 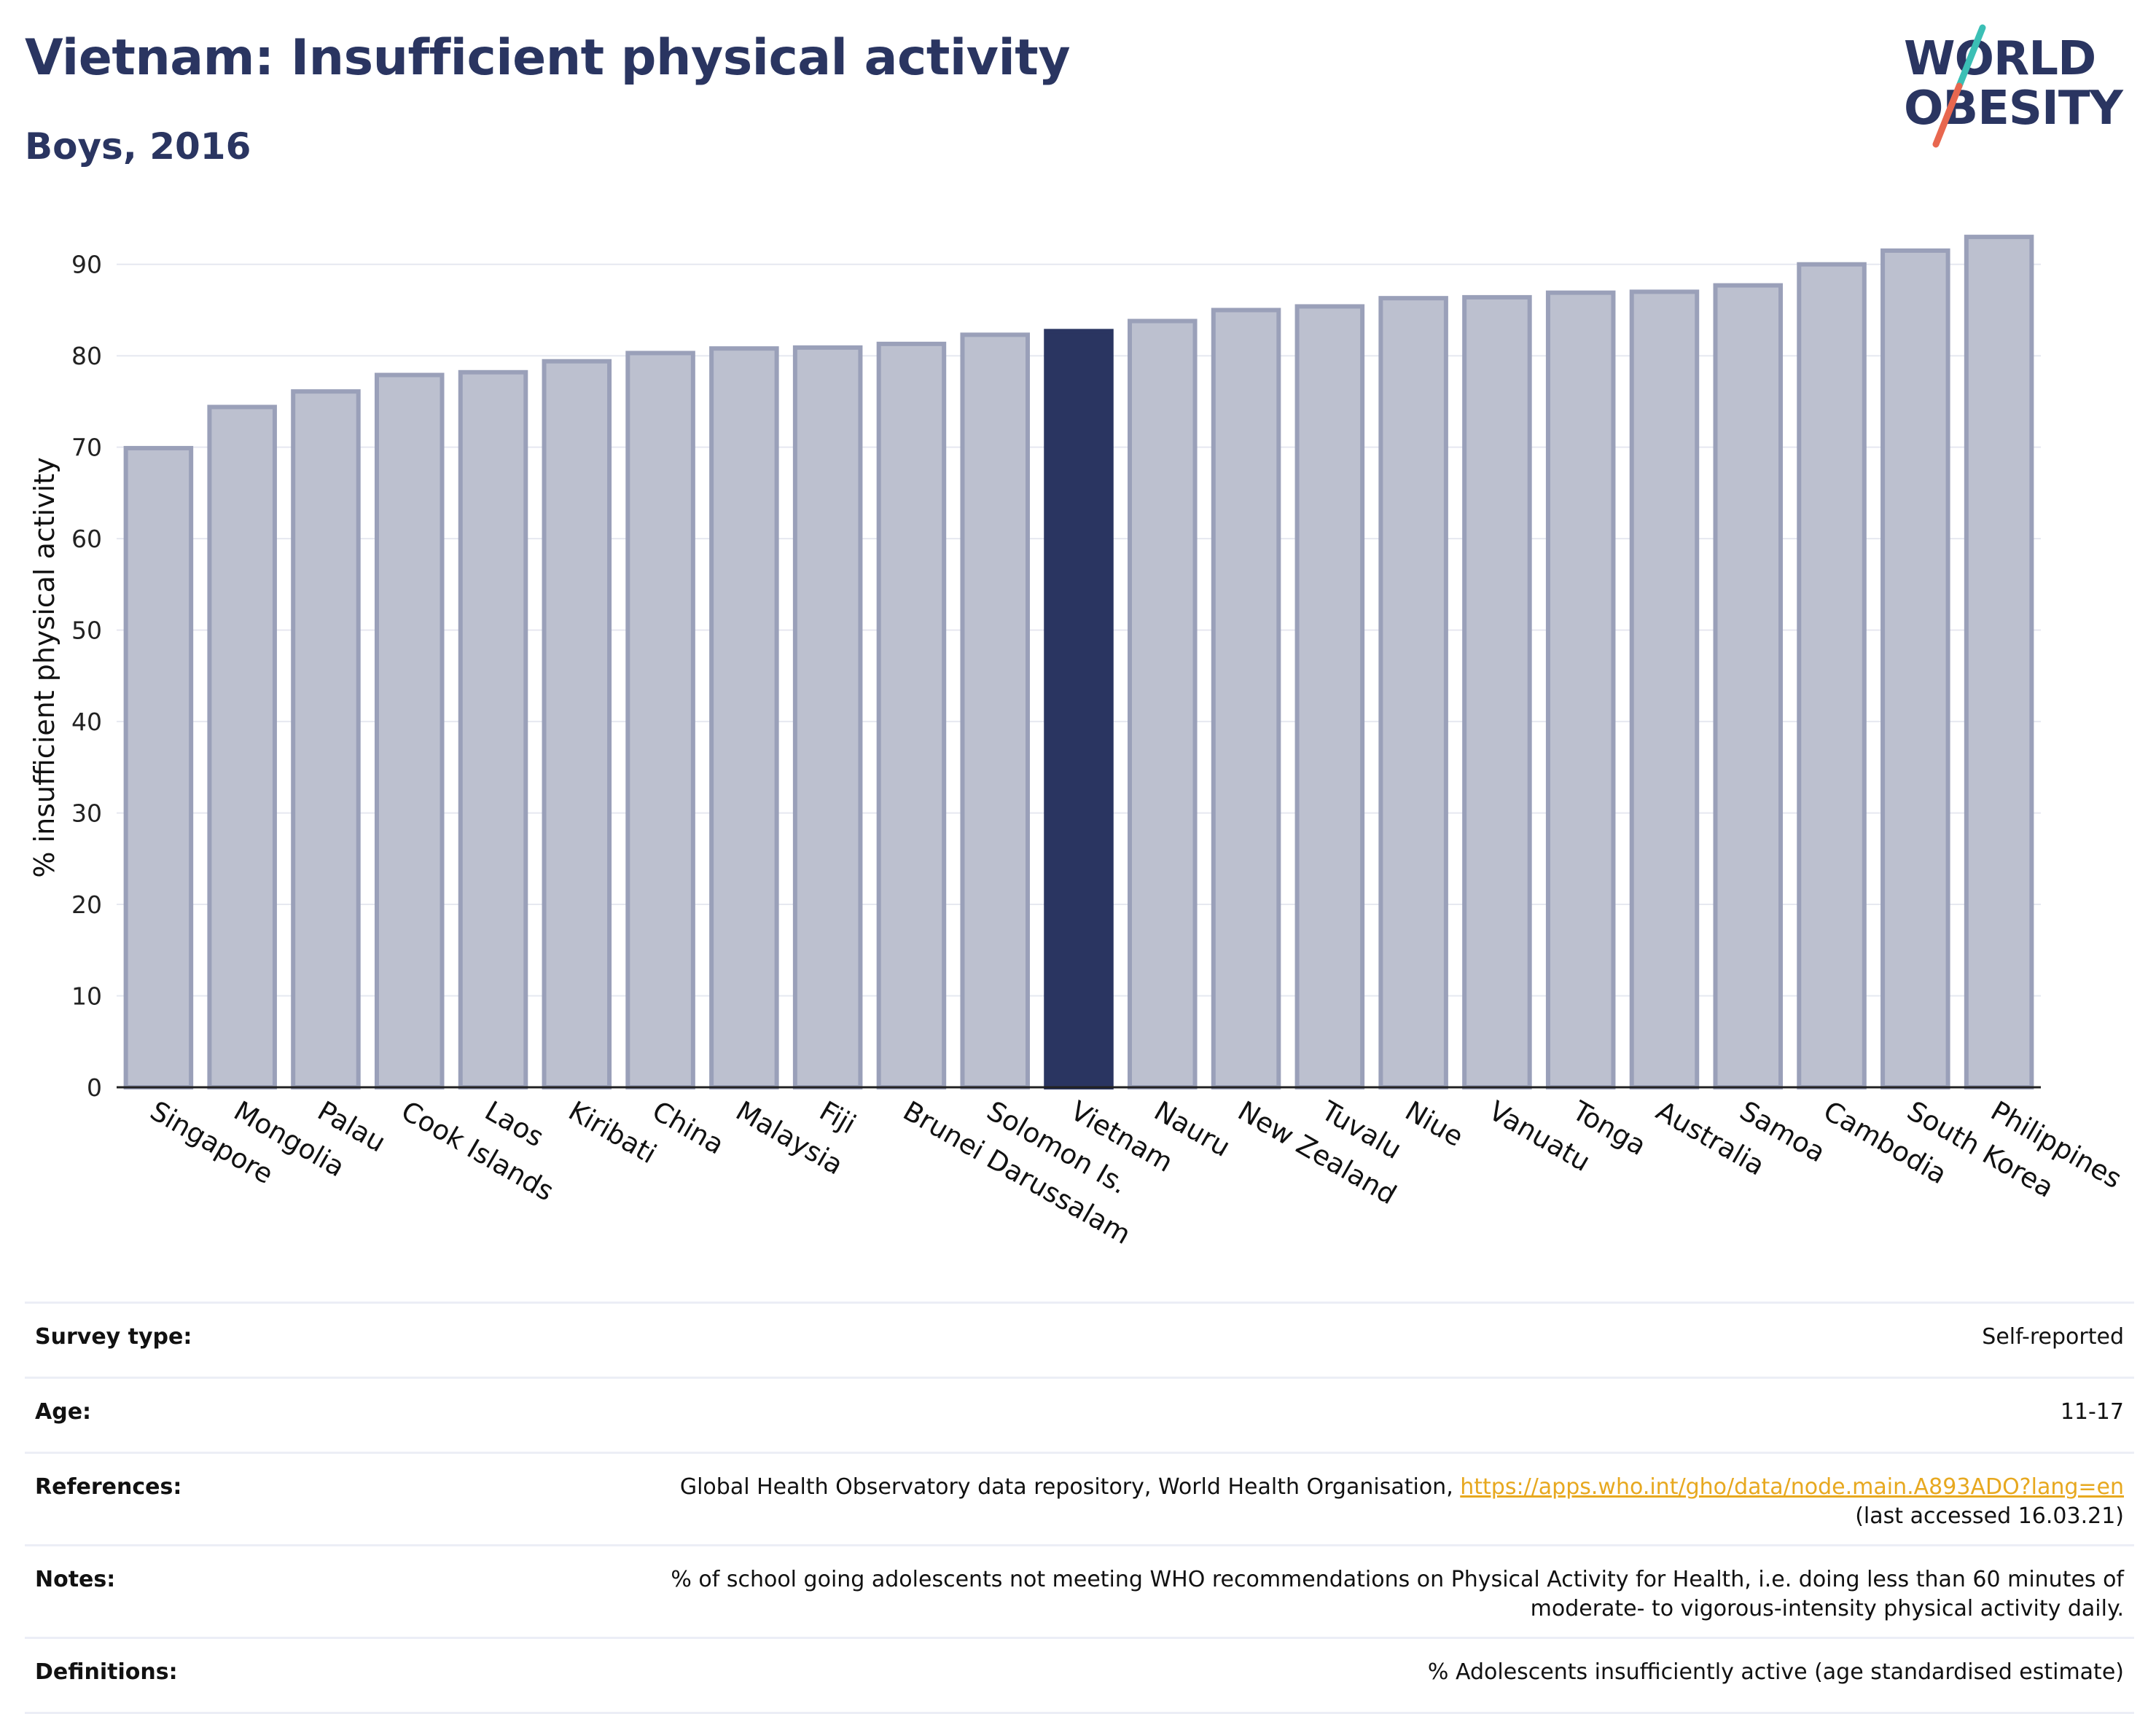 What do you see at coordinates (1915, 669) in the screenshot?
I see `bar-south-korea` at bounding box center [1915, 669].